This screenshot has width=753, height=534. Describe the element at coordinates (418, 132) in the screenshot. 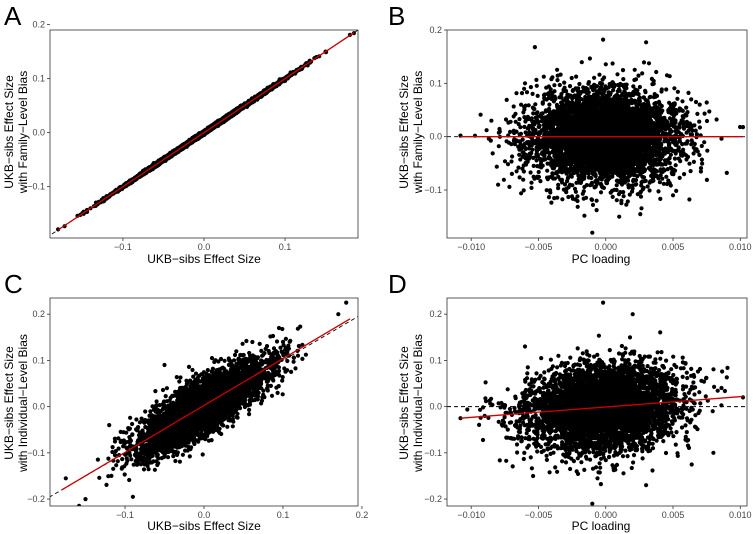

I see `panel-b-ylabel-line2: with Family−Level Bias` at that location.